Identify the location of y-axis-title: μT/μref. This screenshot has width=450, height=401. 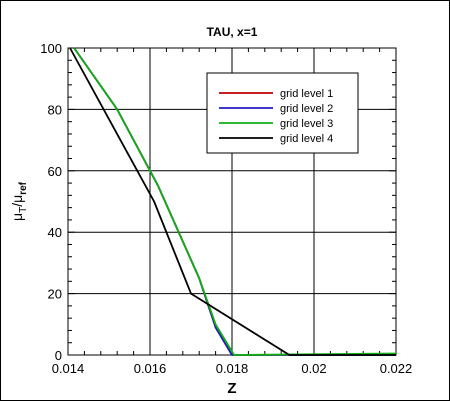
(19, 201).